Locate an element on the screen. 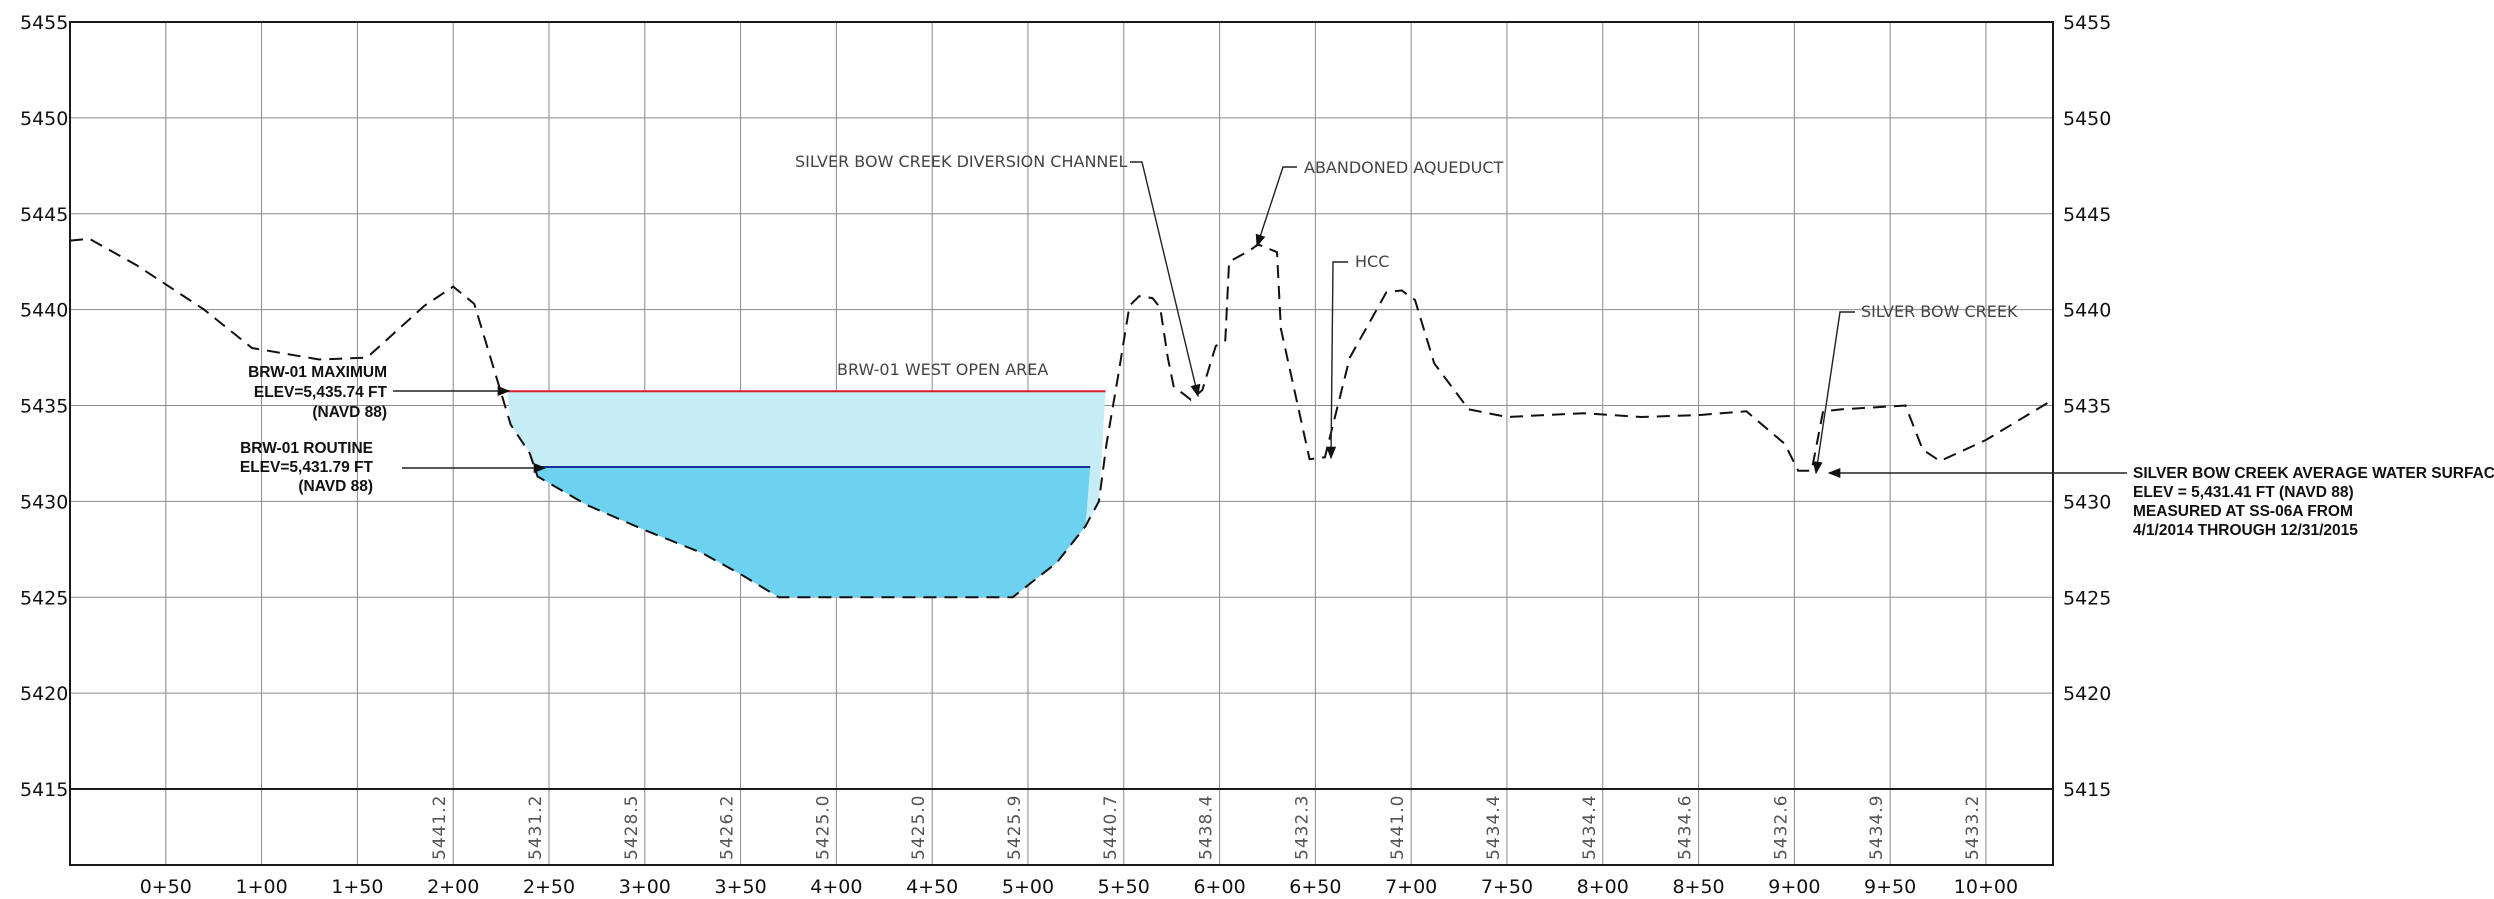 The width and height of the screenshot is (2494, 899). ground-elev-3: 5426.2 is located at coordinates (728, 827).